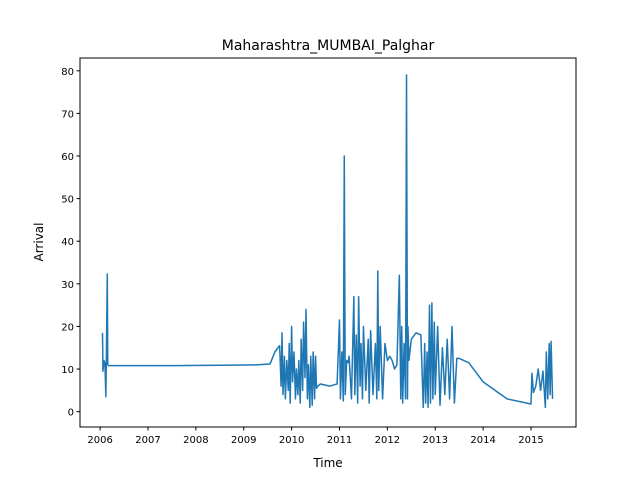  I want to click on y-tick-label: 60, so click(67, 157).